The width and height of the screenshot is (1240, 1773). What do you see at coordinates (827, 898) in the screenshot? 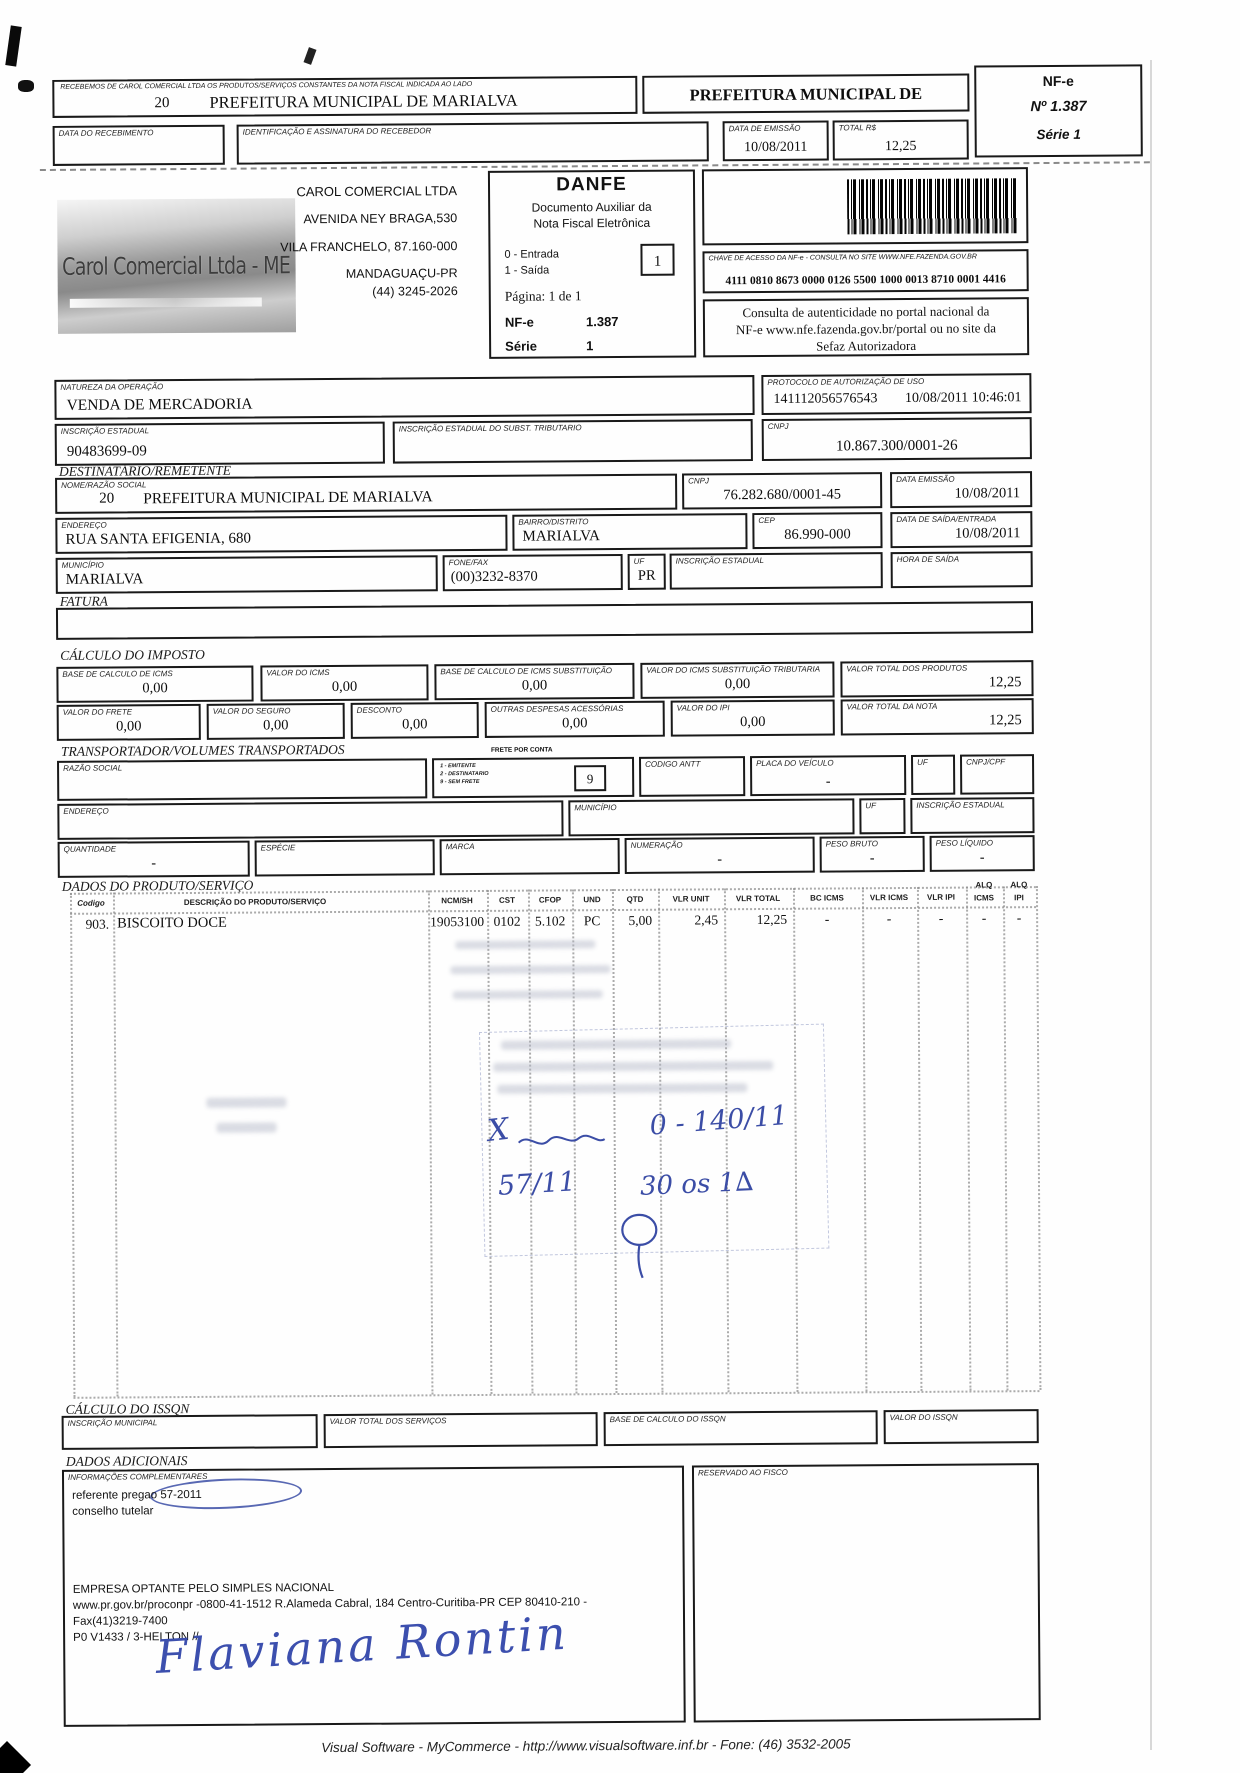
I see `col-header-bc-icms: BC ICMS` at bounding box center [827, 898].